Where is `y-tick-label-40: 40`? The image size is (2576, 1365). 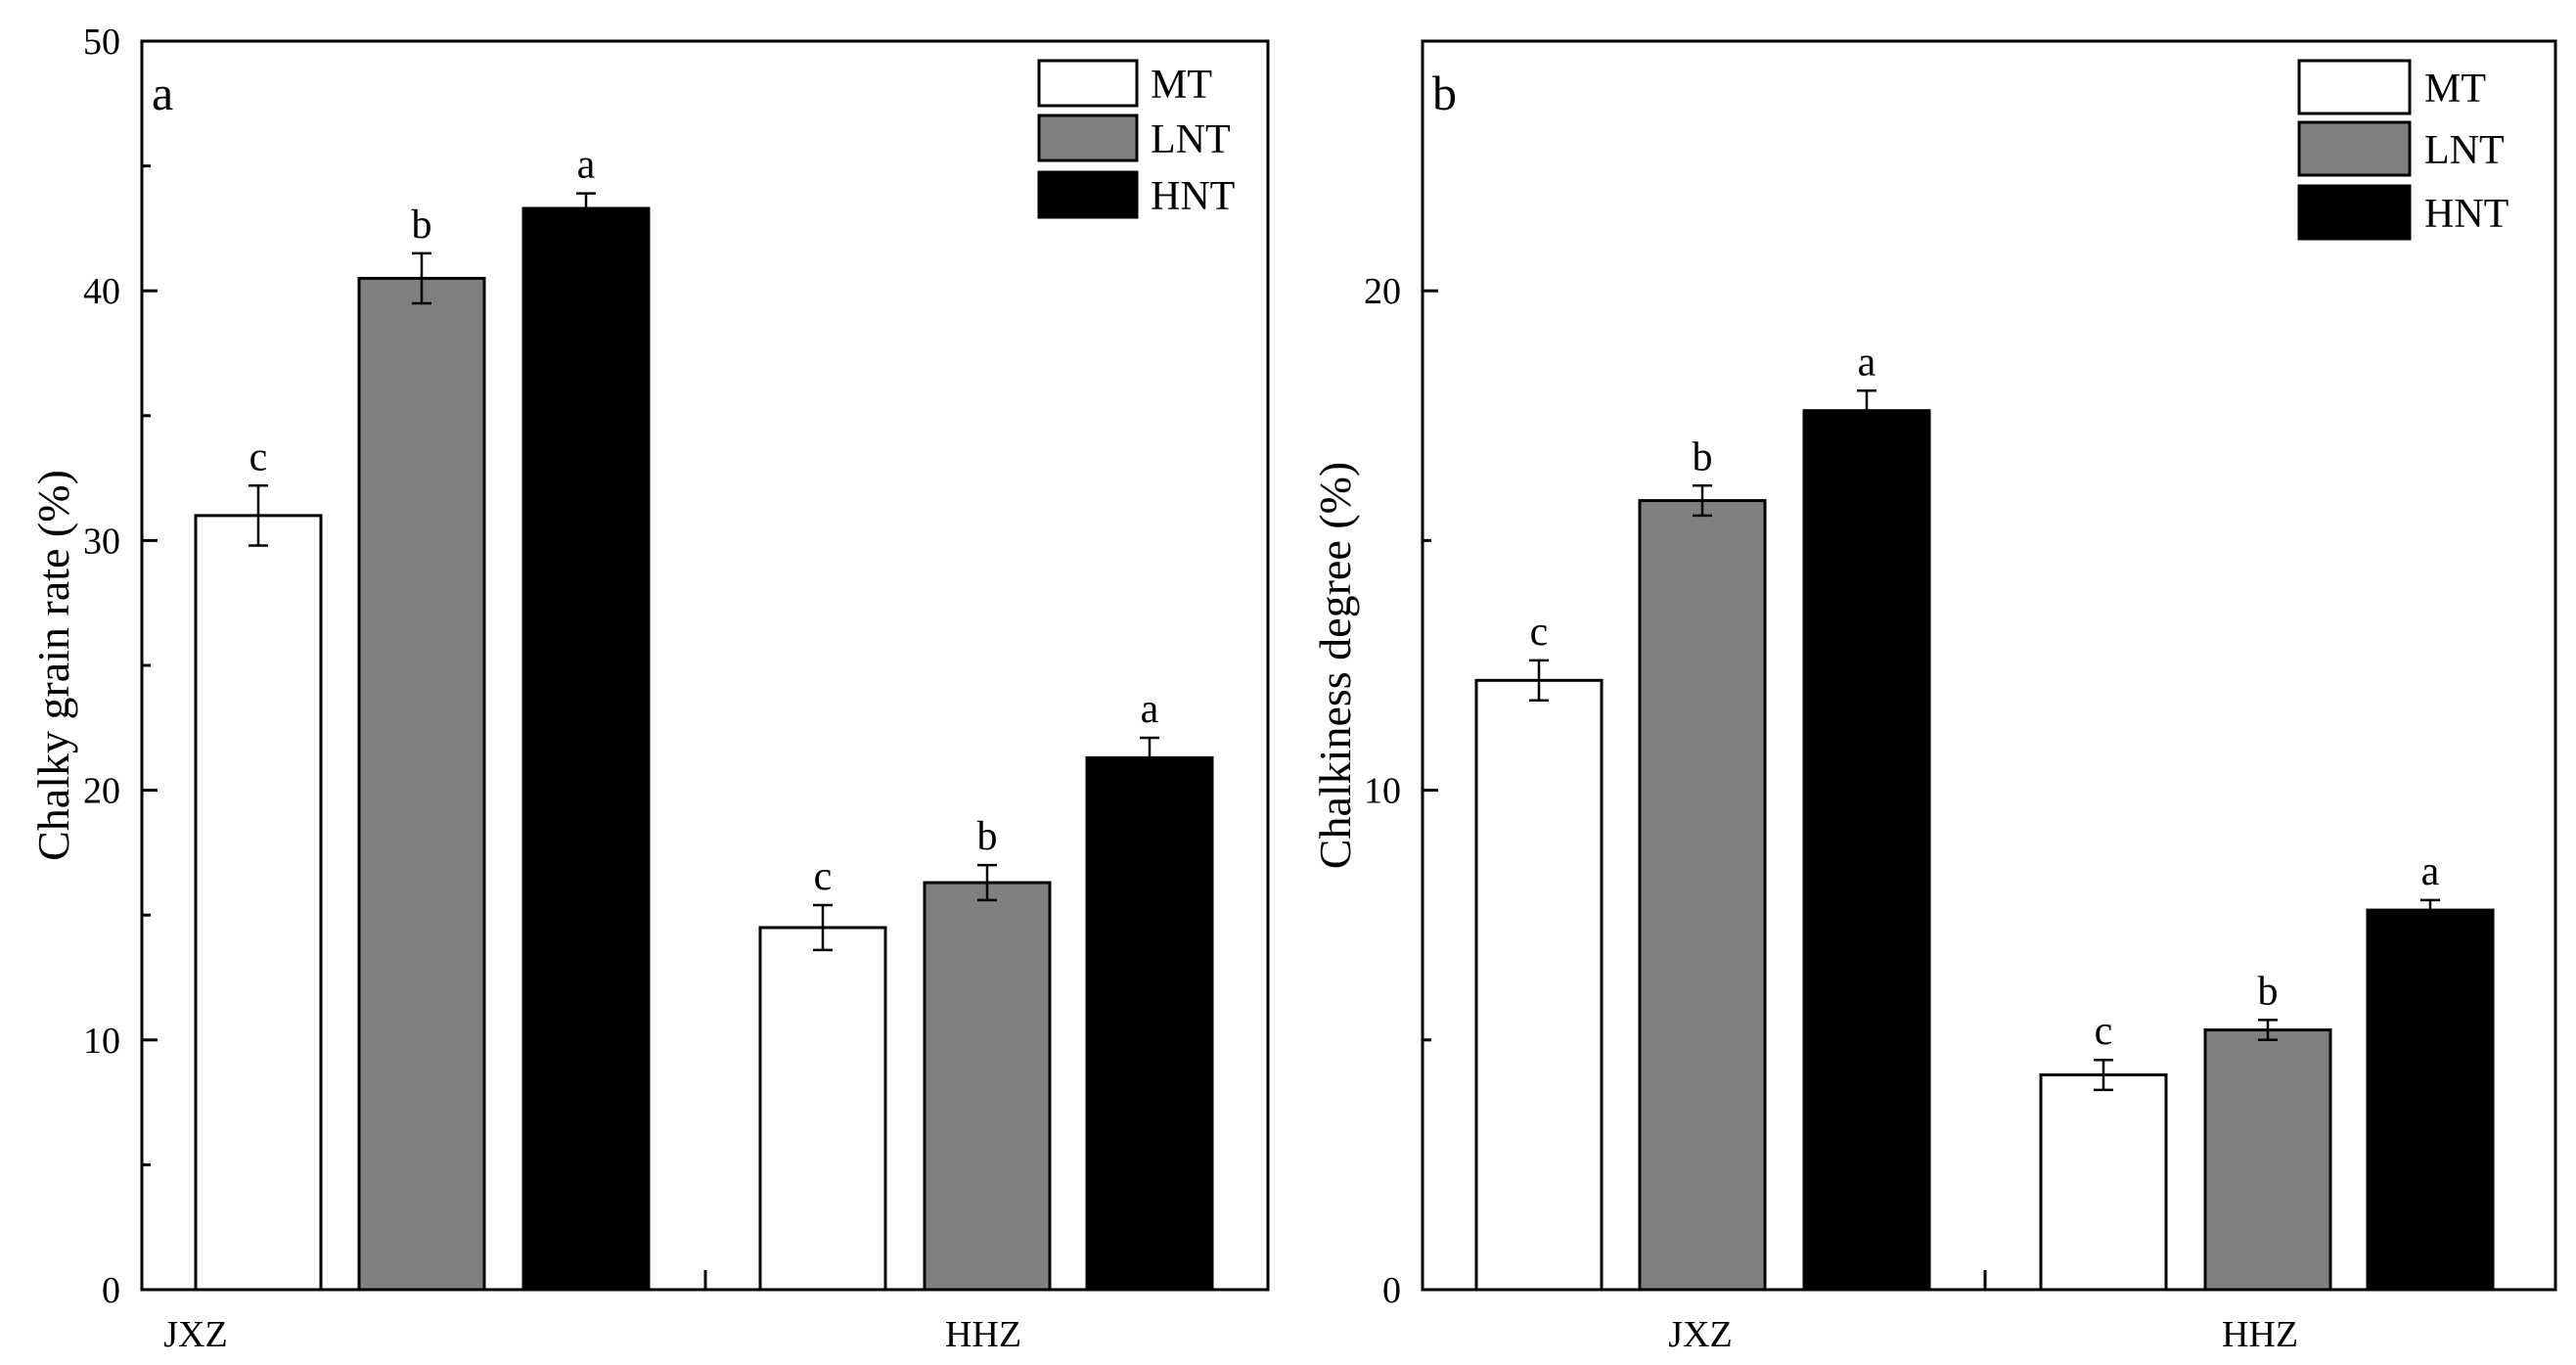
y-tick-label-40: 40 is located at coordinates (101, 291).